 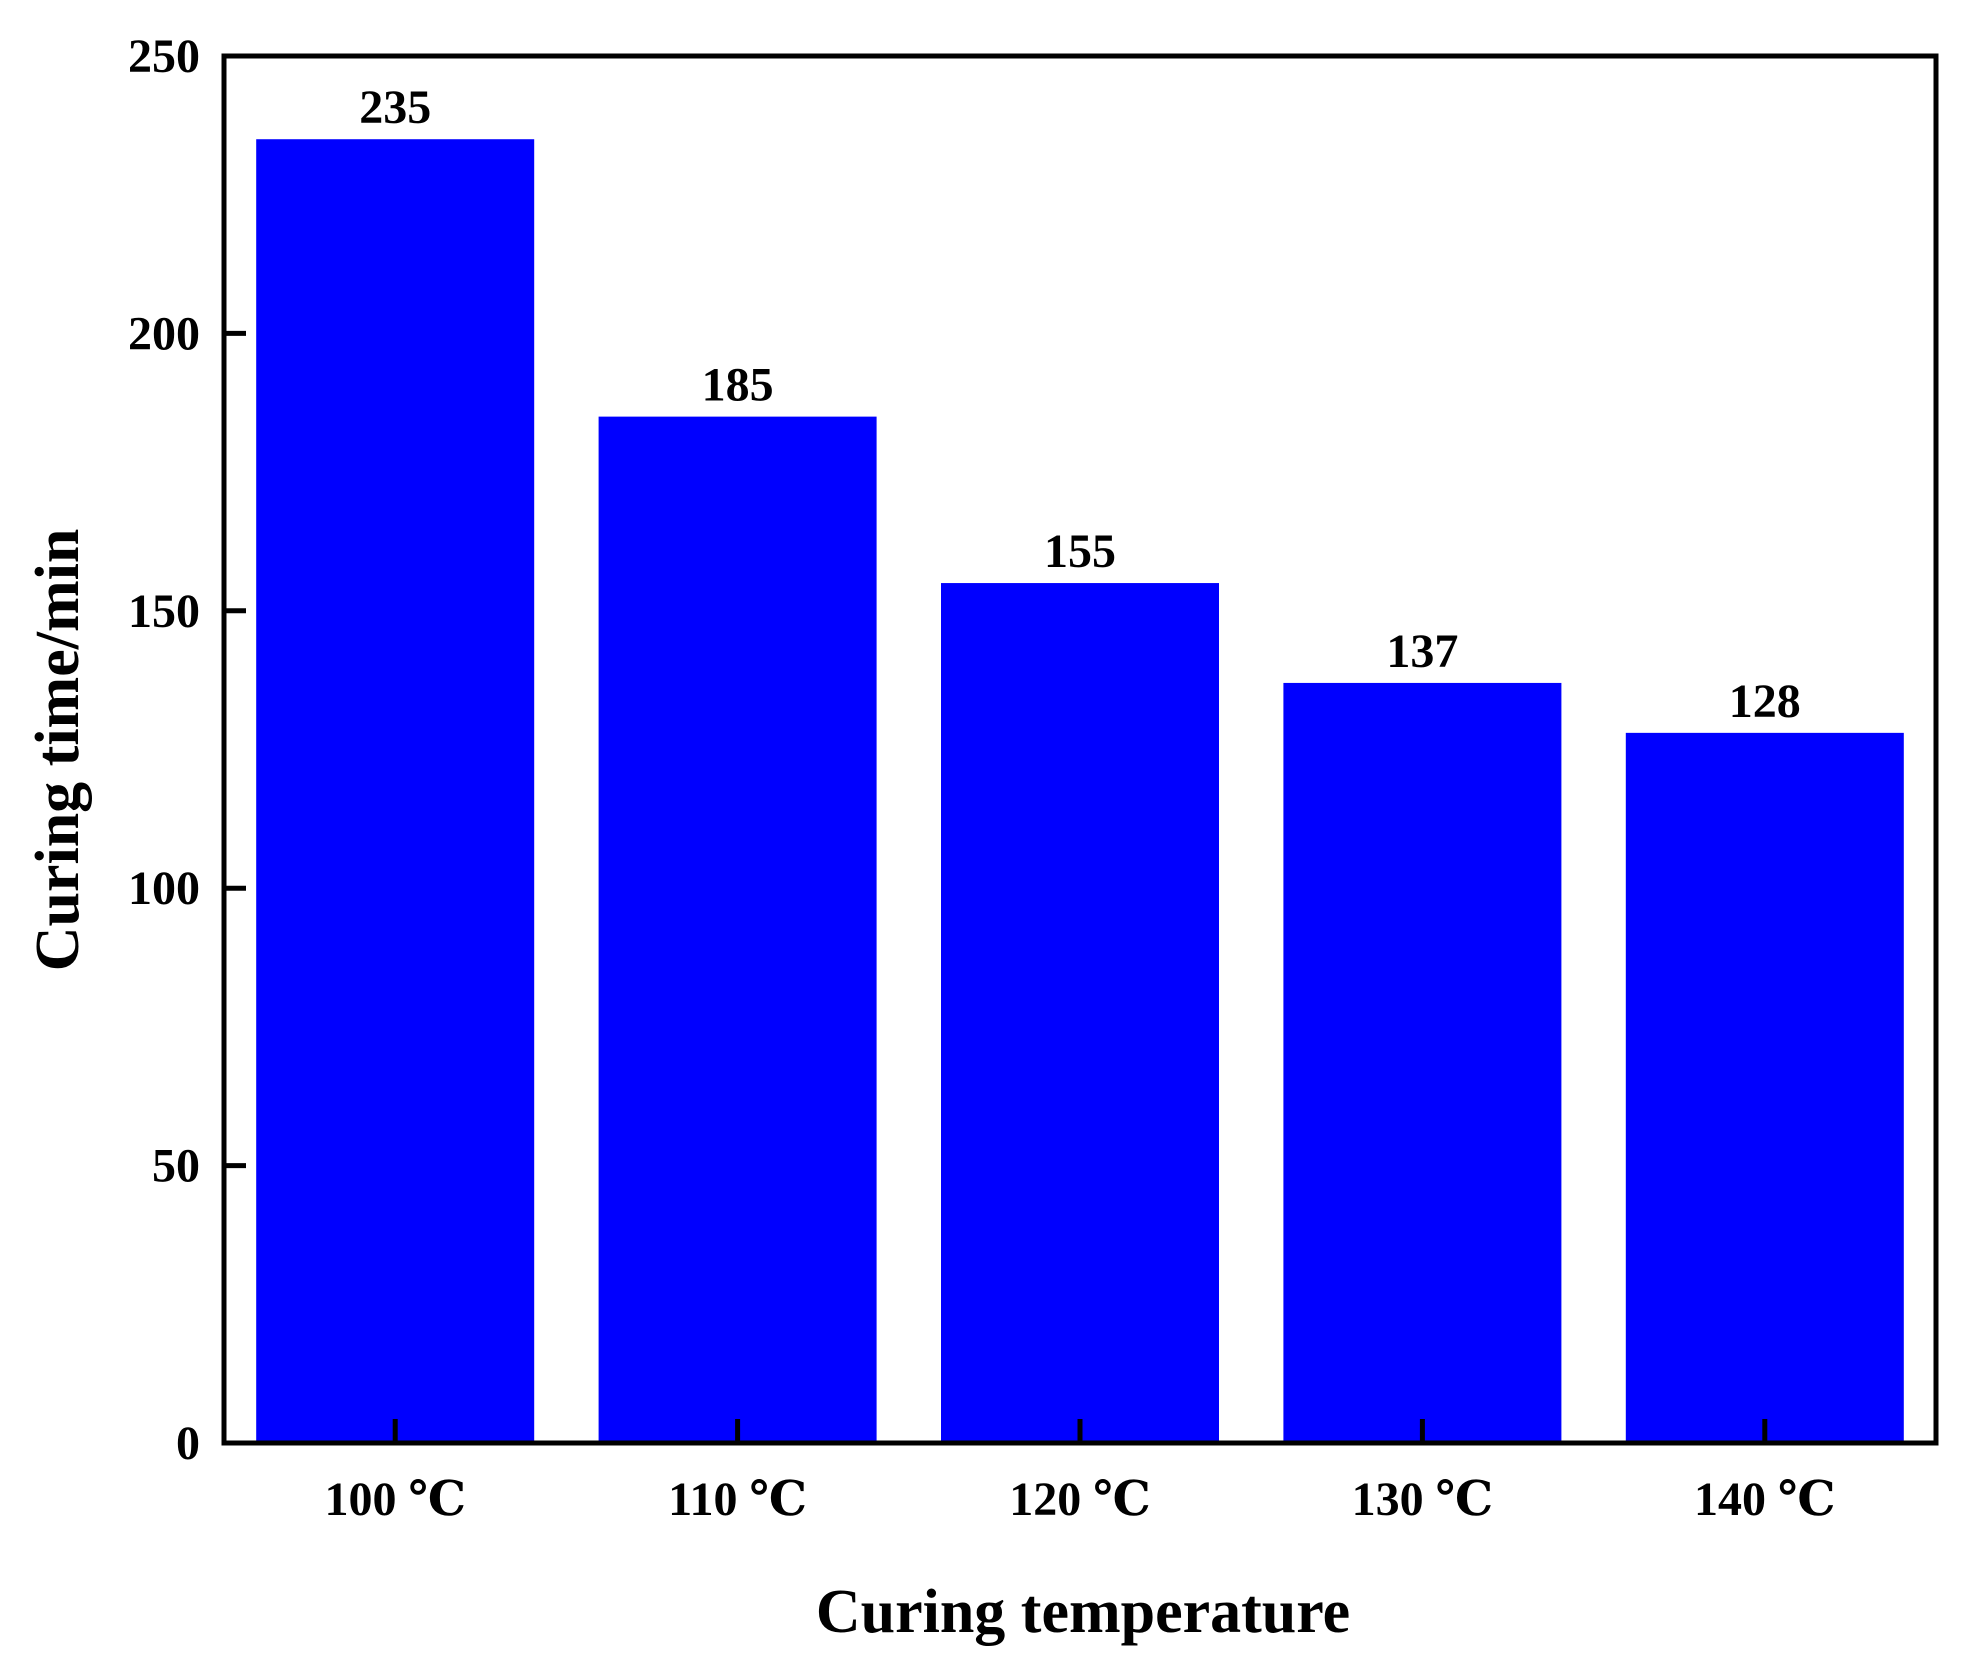 What do you see at coordinates (188, 1443) in the screenshot?
I see `y-tick-label: 0` at bounding box center [188, 1443].